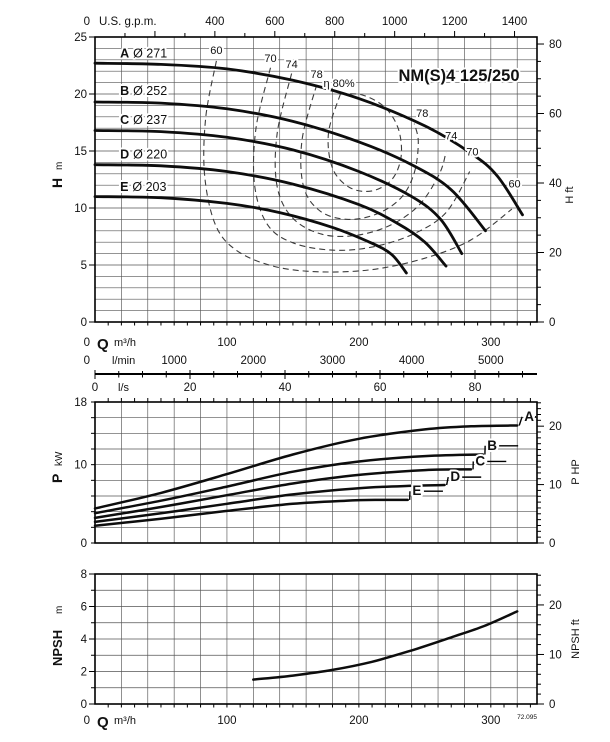 Image resolution: width=610 pixels, height=742 pixels. Describe the element at coordinates (270, 59) in the screenshot. I see `efficiency-label-1: 70` at that location.